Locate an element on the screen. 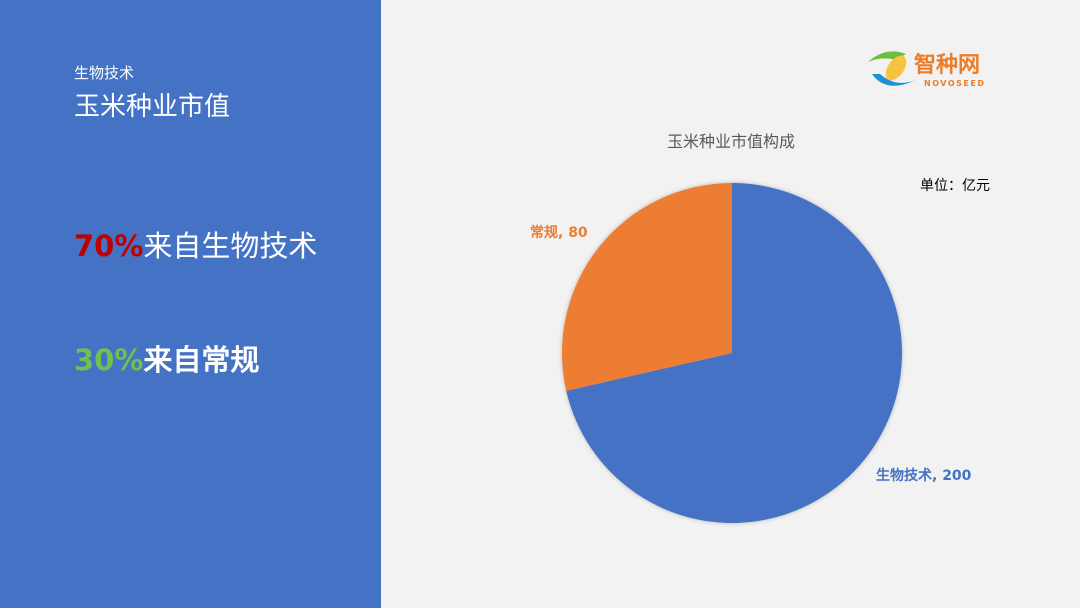  stat-conventional-text: 来自常规 is located at coordinates (201, 360).